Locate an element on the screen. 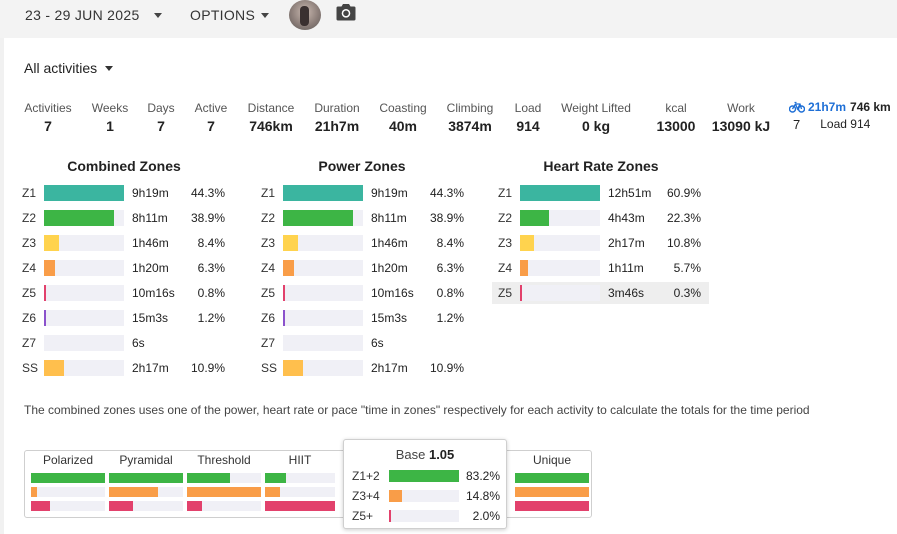 The height and width of the screenshot is (534, 897). ride-summary: 21h7m 746 km 7 Load 914 is located at coordinates (843, 116).